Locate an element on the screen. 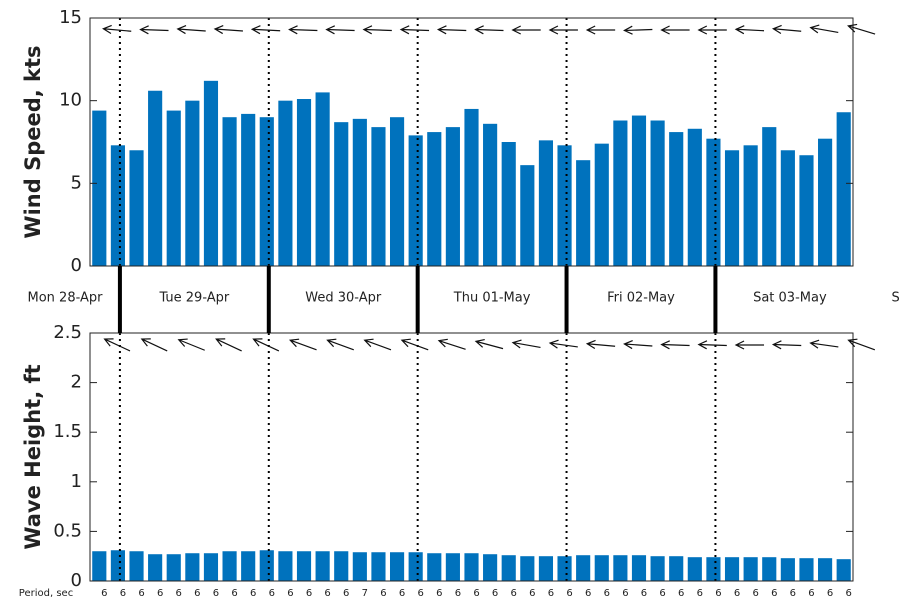 The height and width of the screenshot is (600, 900). y-tick-label: 0.5 is located at coordinates (67, 530).